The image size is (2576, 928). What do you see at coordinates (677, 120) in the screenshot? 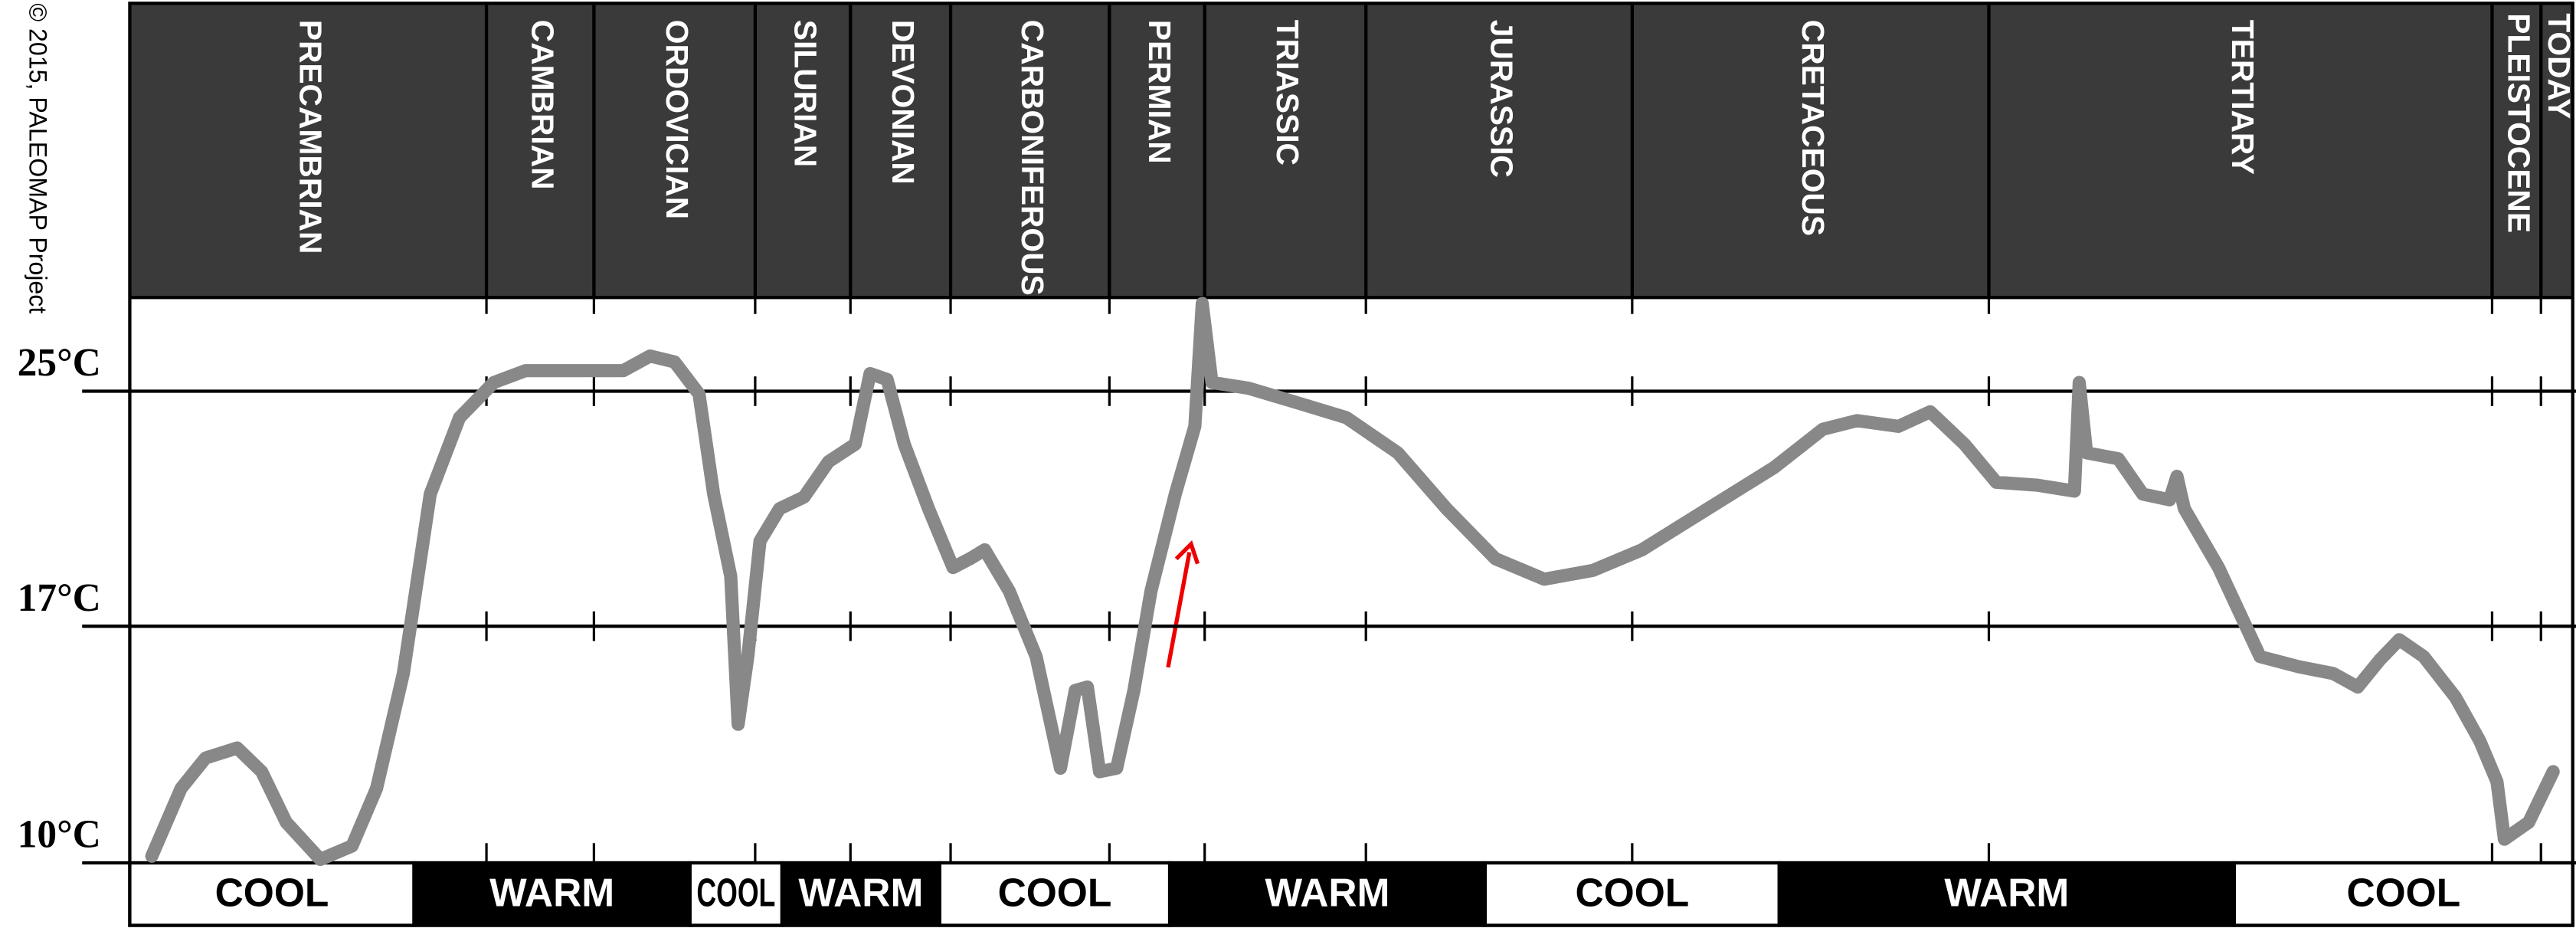
I see `period-label: ORDOVICIAN` at bounding box center [677, 120].